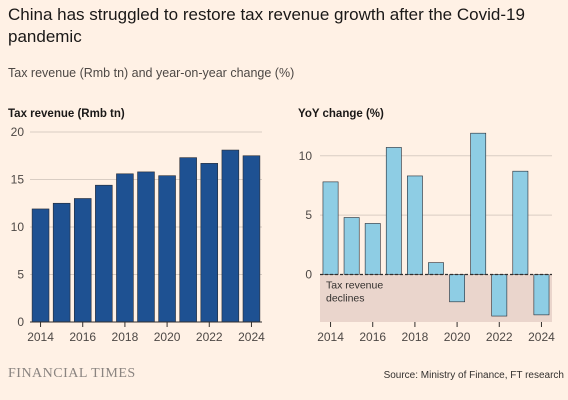 The image size is (568, 400). Describe the element at coordinates (473, 375) in the screenshot. I see `source-note: Source: Ministry of Finance, FT research` at that location.